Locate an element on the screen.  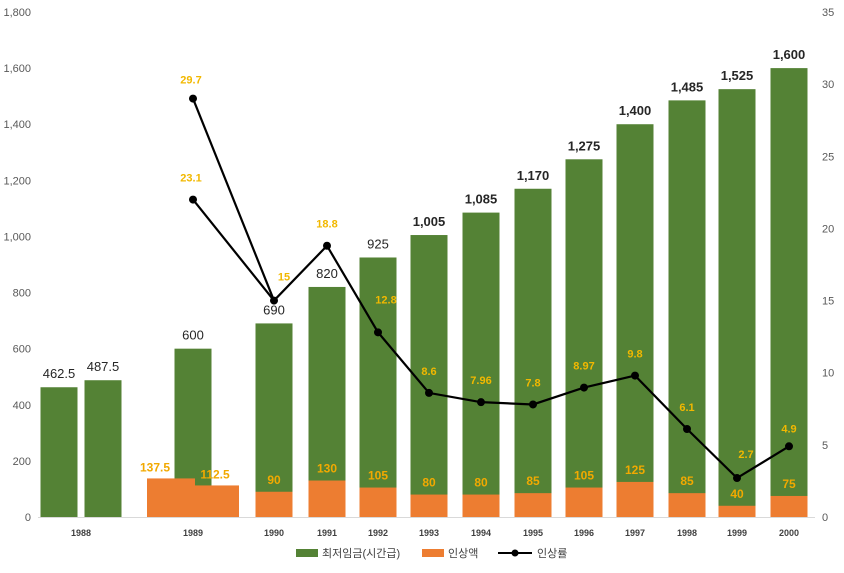
data-label-minimum-wage: 1,005 is located at coordinates (429, 221).